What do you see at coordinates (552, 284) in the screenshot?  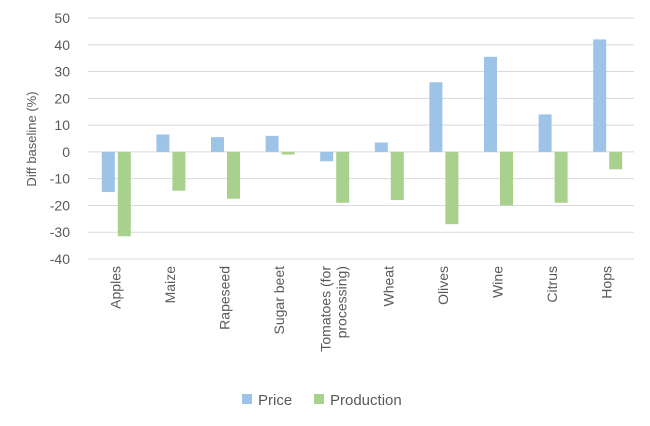 I see `x-category-label: Citrus` at bounding box center [552, 284].